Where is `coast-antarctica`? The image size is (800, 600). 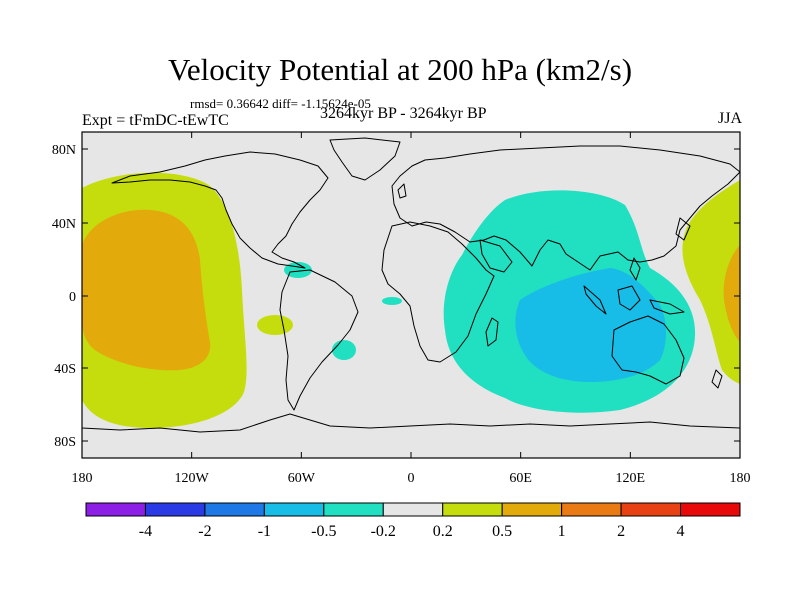
coast-antarctica is located at coordinates (411, 423).